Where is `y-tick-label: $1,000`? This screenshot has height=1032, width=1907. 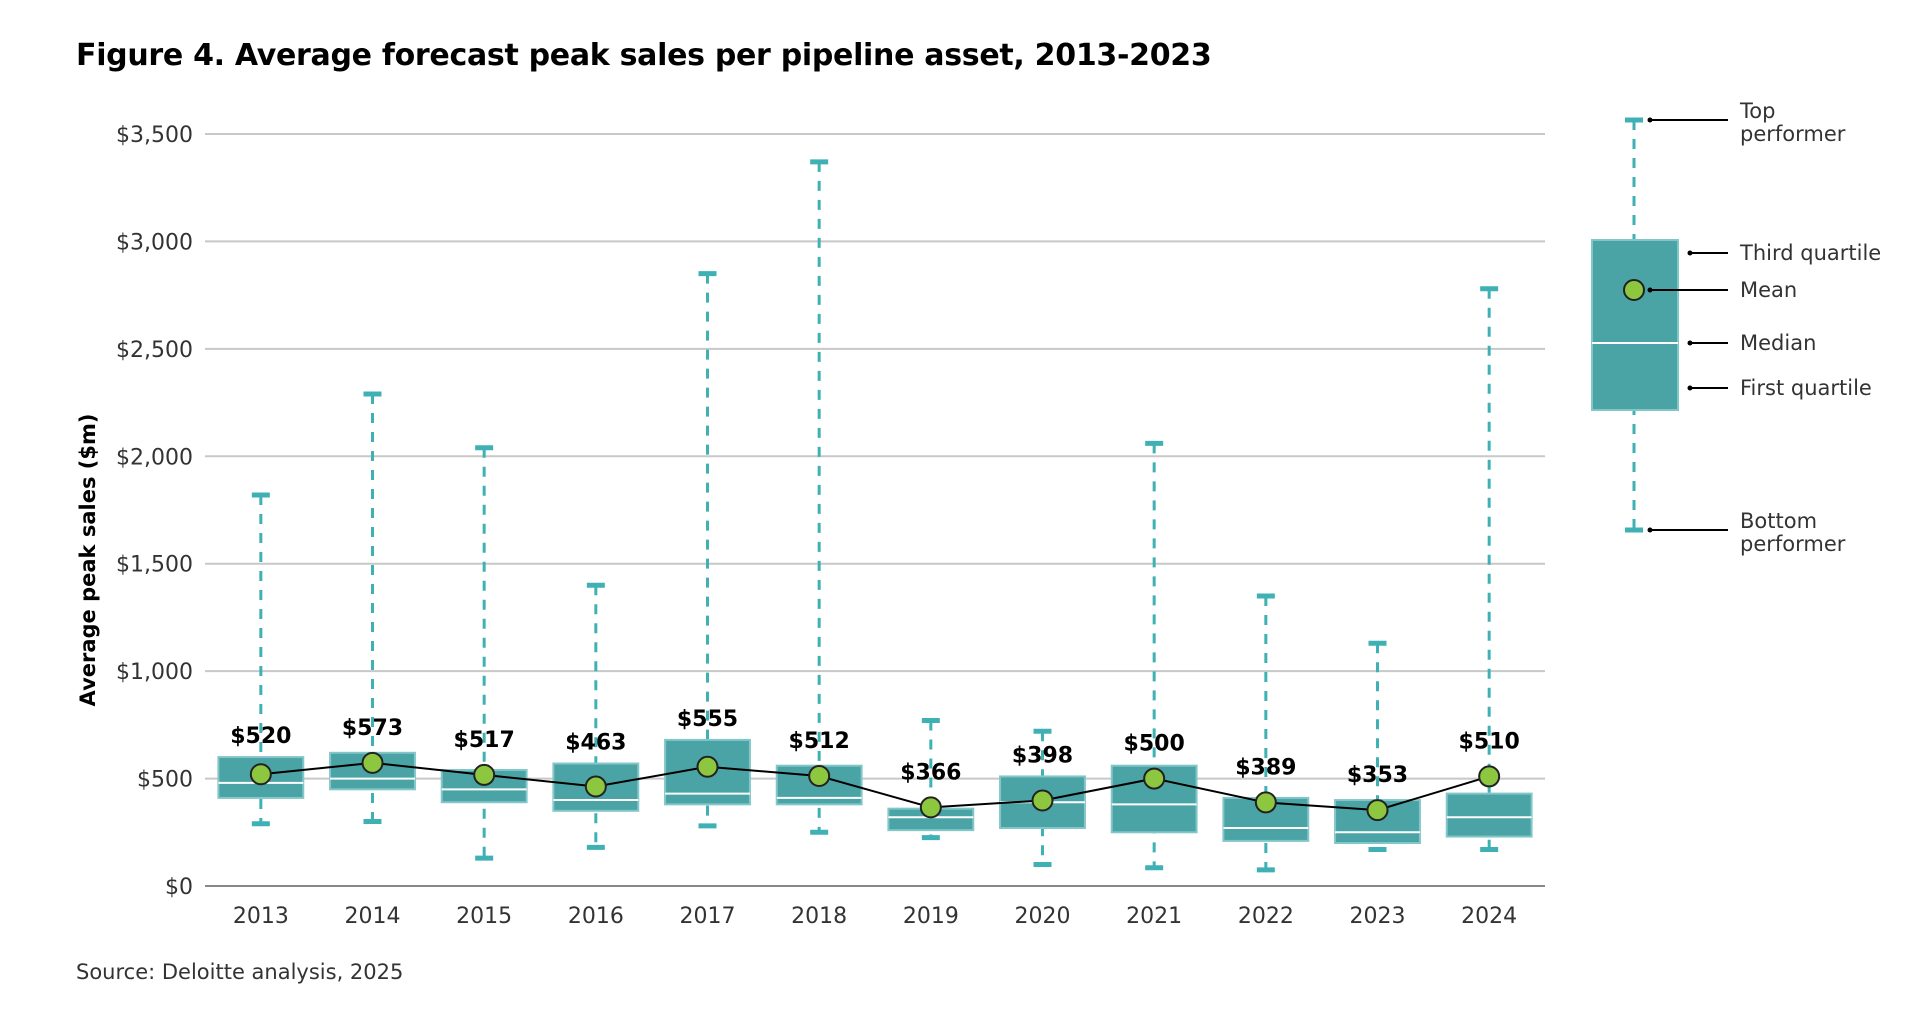 y-tick-label: $1,000 is located at coordinates (154, 672).